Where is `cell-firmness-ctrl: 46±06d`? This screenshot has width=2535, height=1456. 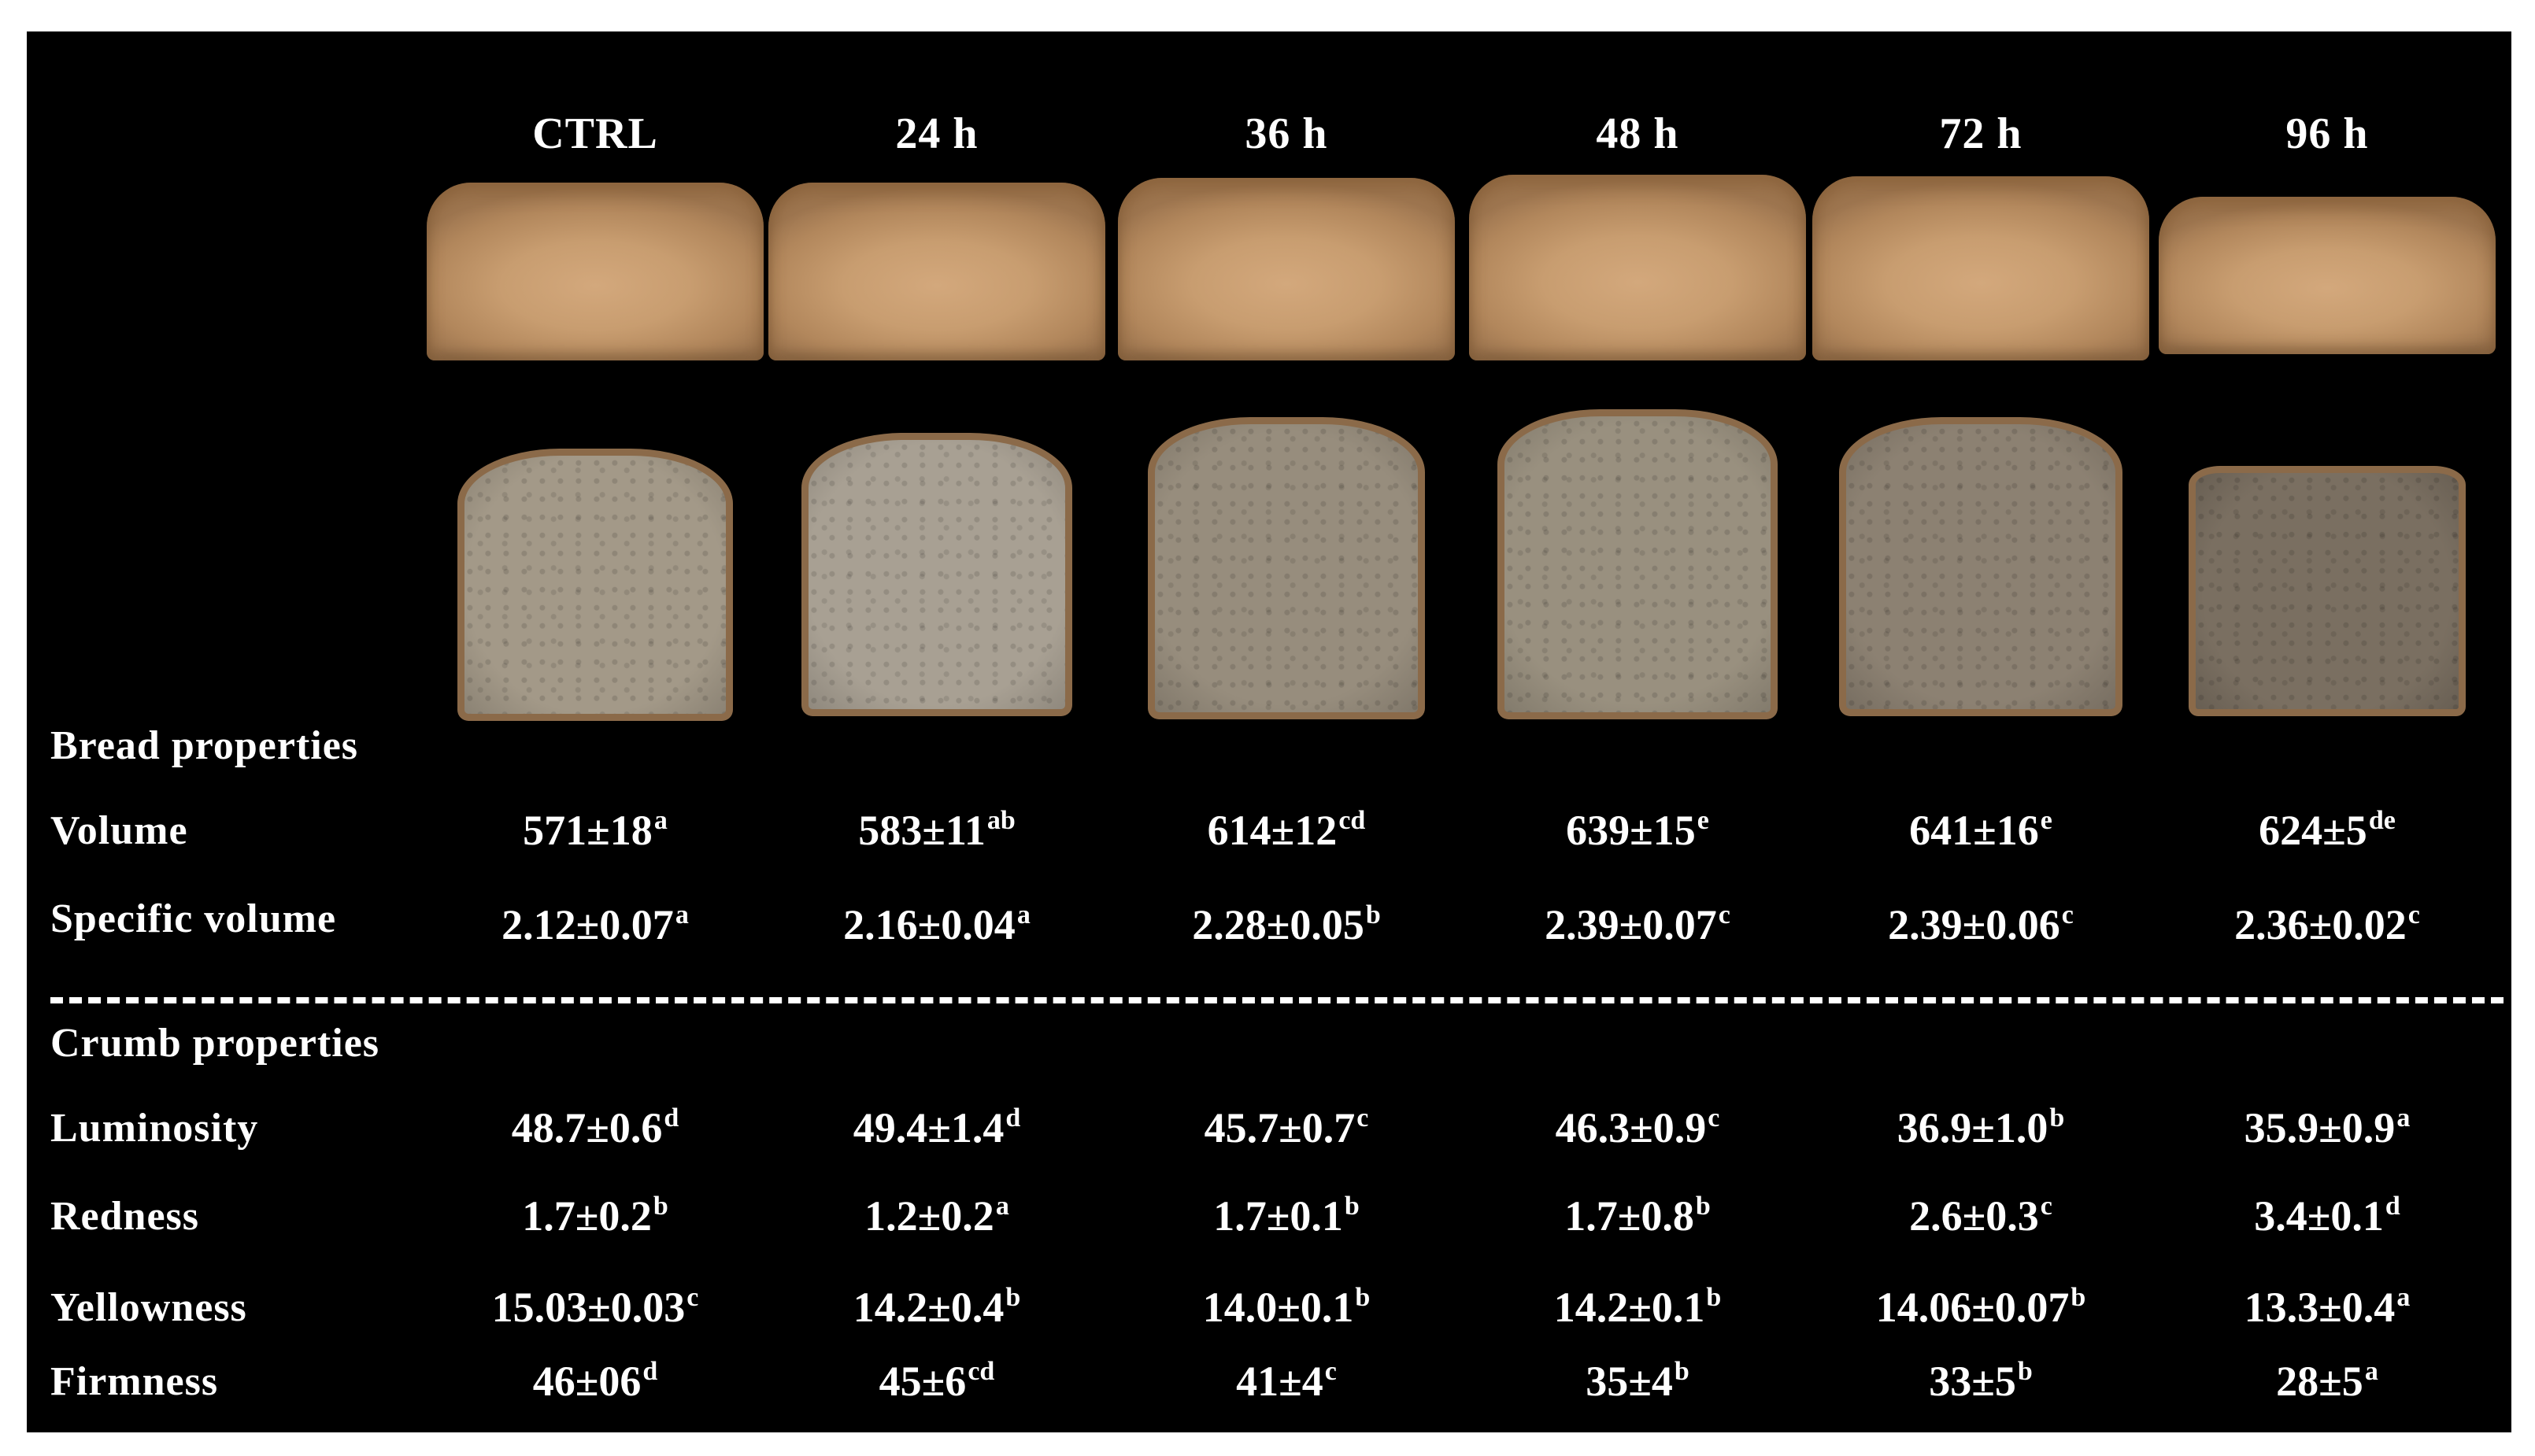
cell-firmness-ctrl: 46±06d is located at coordinates (595, 1381).